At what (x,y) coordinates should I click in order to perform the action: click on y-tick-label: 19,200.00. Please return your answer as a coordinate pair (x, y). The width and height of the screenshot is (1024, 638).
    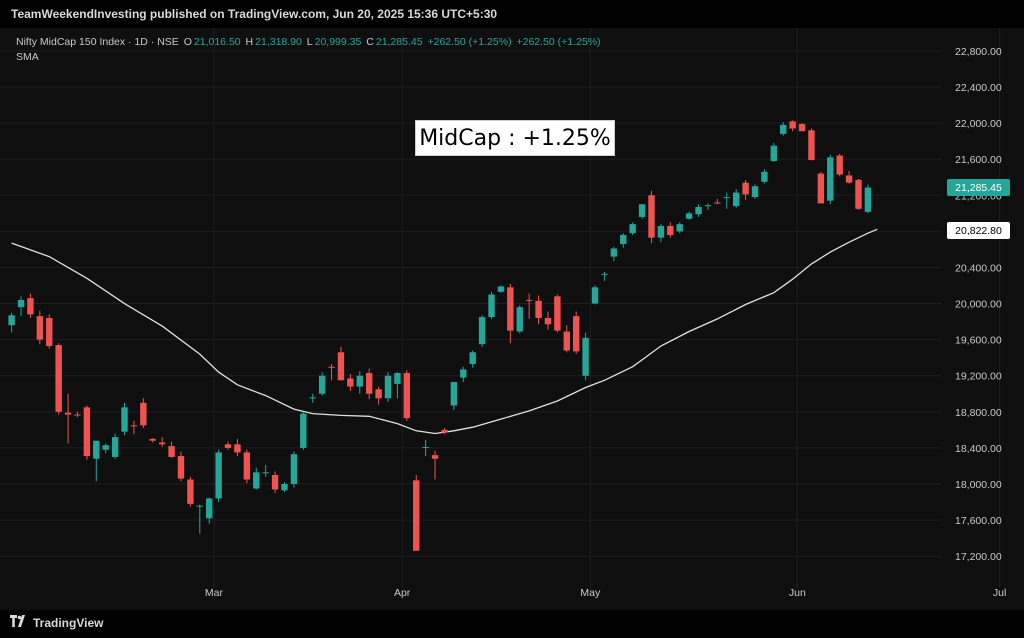
    Looking at the image, I should click on (978, 377).